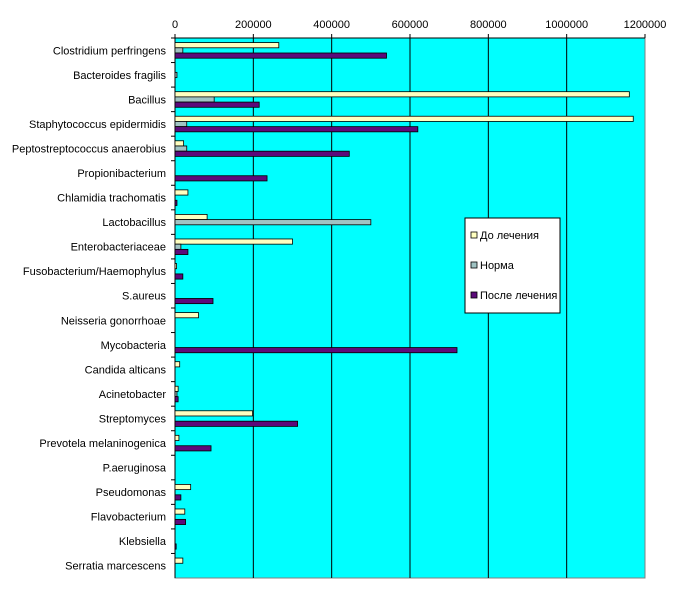 The width and height of the screenshot is (673, 593). What do you see at coordinates (113, 321) in the screenshot?
I see `category-label: Neisseria gonorrhoae` at bounding box center [113, 321].